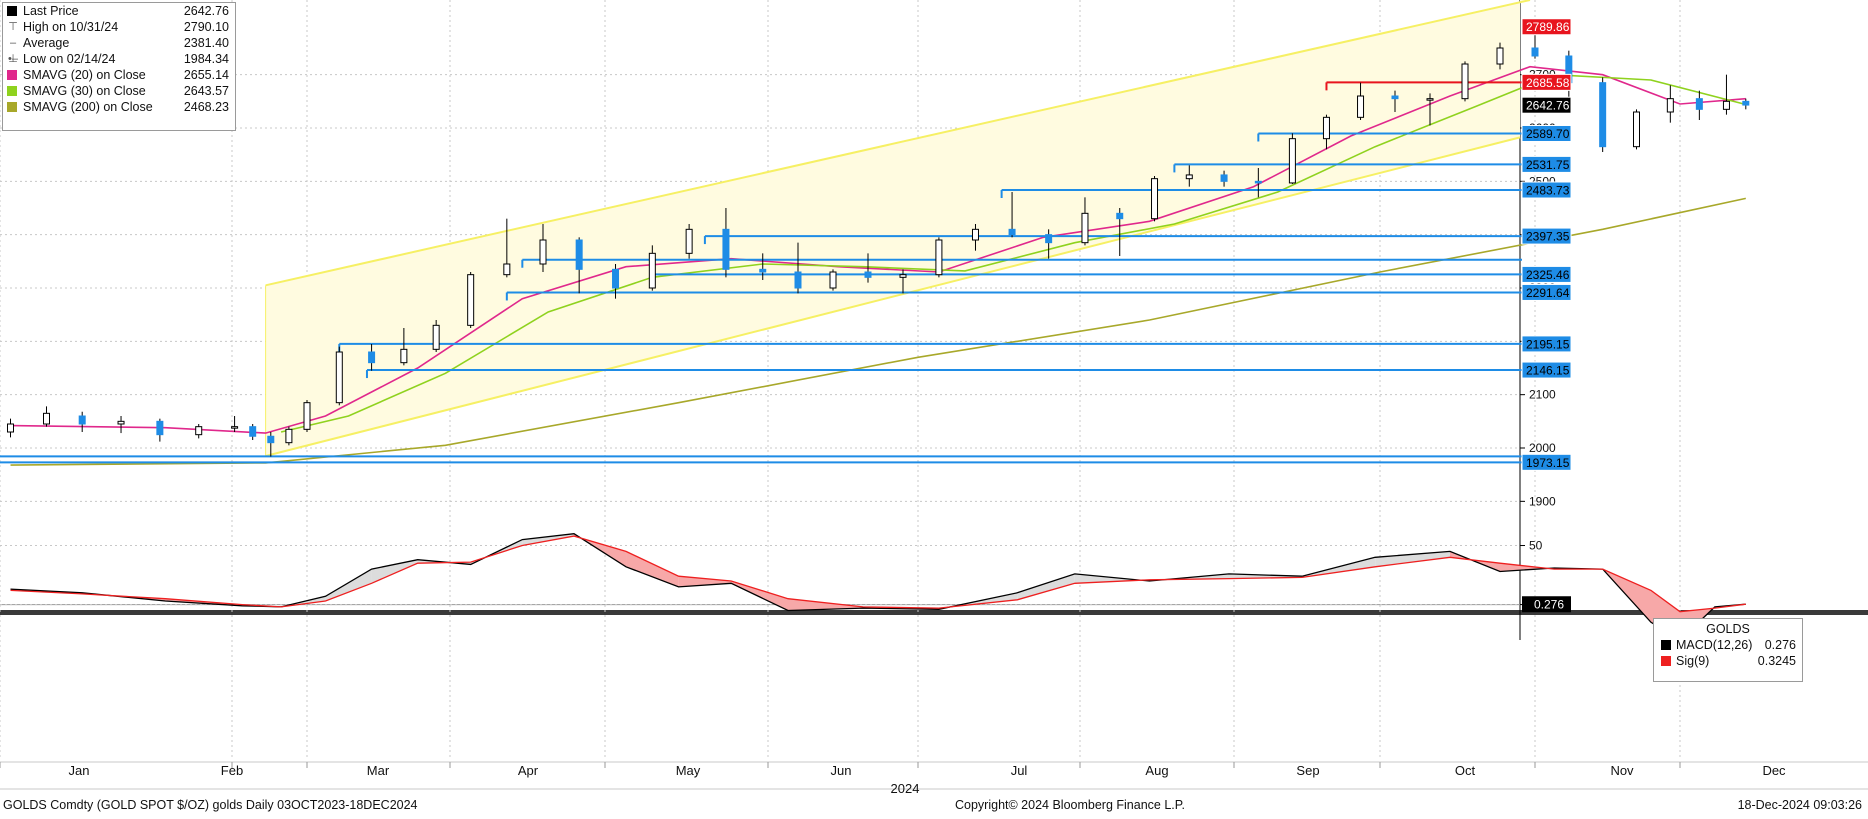 The width and height of the screenshot is (1868, 819). What do you see at coordinates (119, 59) in the screenshot?
I see `legend-item-low: ⊥ Low on 02/14/24 1984.34` at bounding box center [119, 59].